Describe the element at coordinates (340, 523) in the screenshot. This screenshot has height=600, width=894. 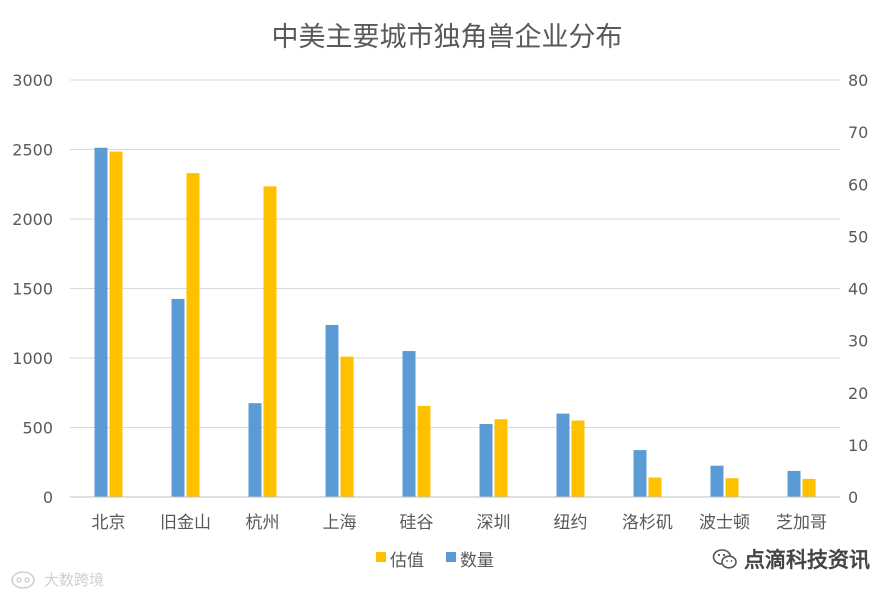
I see `x-tick-label: 上海` at that location.